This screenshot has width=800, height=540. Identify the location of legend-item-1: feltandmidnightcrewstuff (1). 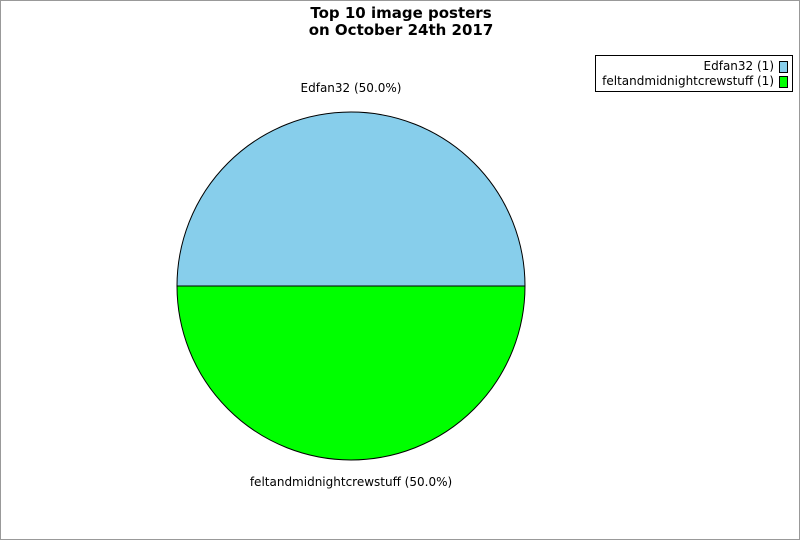
(695, 81).